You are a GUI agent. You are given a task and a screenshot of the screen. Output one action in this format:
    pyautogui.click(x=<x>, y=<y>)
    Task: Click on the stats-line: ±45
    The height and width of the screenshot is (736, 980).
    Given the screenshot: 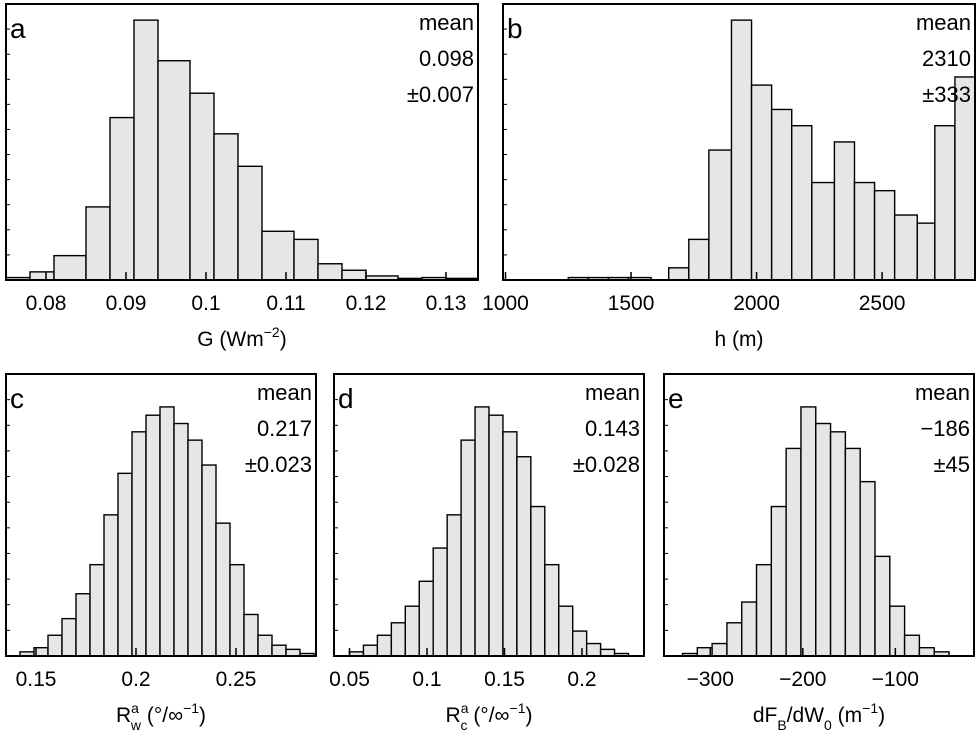 What is the action you would take?
    pyautogui.click(x=951, y=464)
    